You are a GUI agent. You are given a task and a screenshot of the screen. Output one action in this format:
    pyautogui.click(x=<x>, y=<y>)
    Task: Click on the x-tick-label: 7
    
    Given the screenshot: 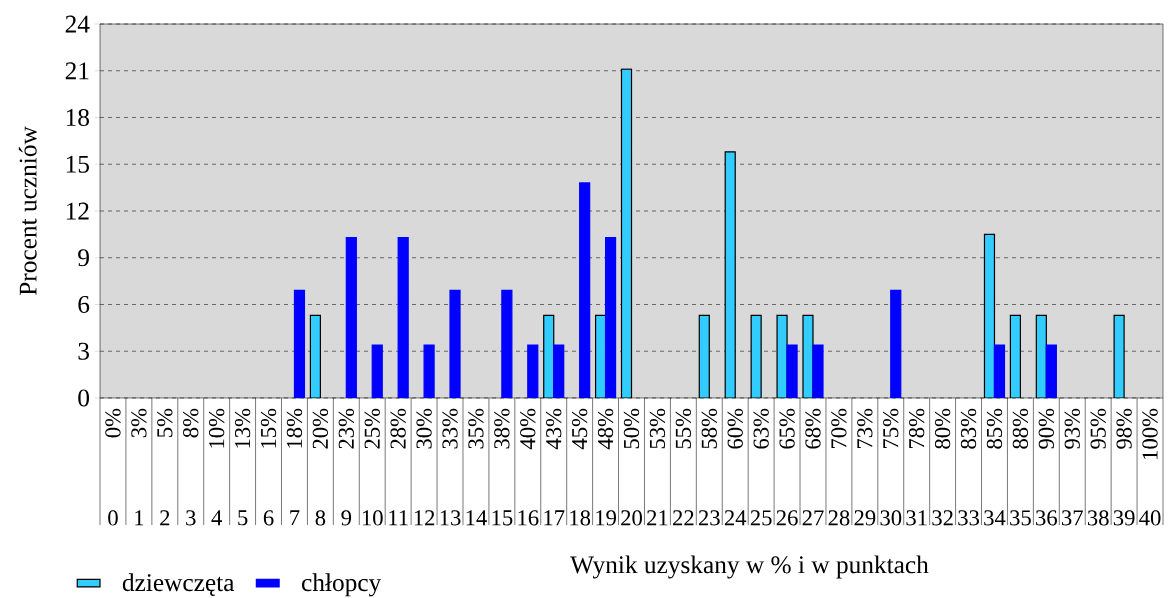 What is the action you would take?
    pyautogui.click(x=295, y=518)
    